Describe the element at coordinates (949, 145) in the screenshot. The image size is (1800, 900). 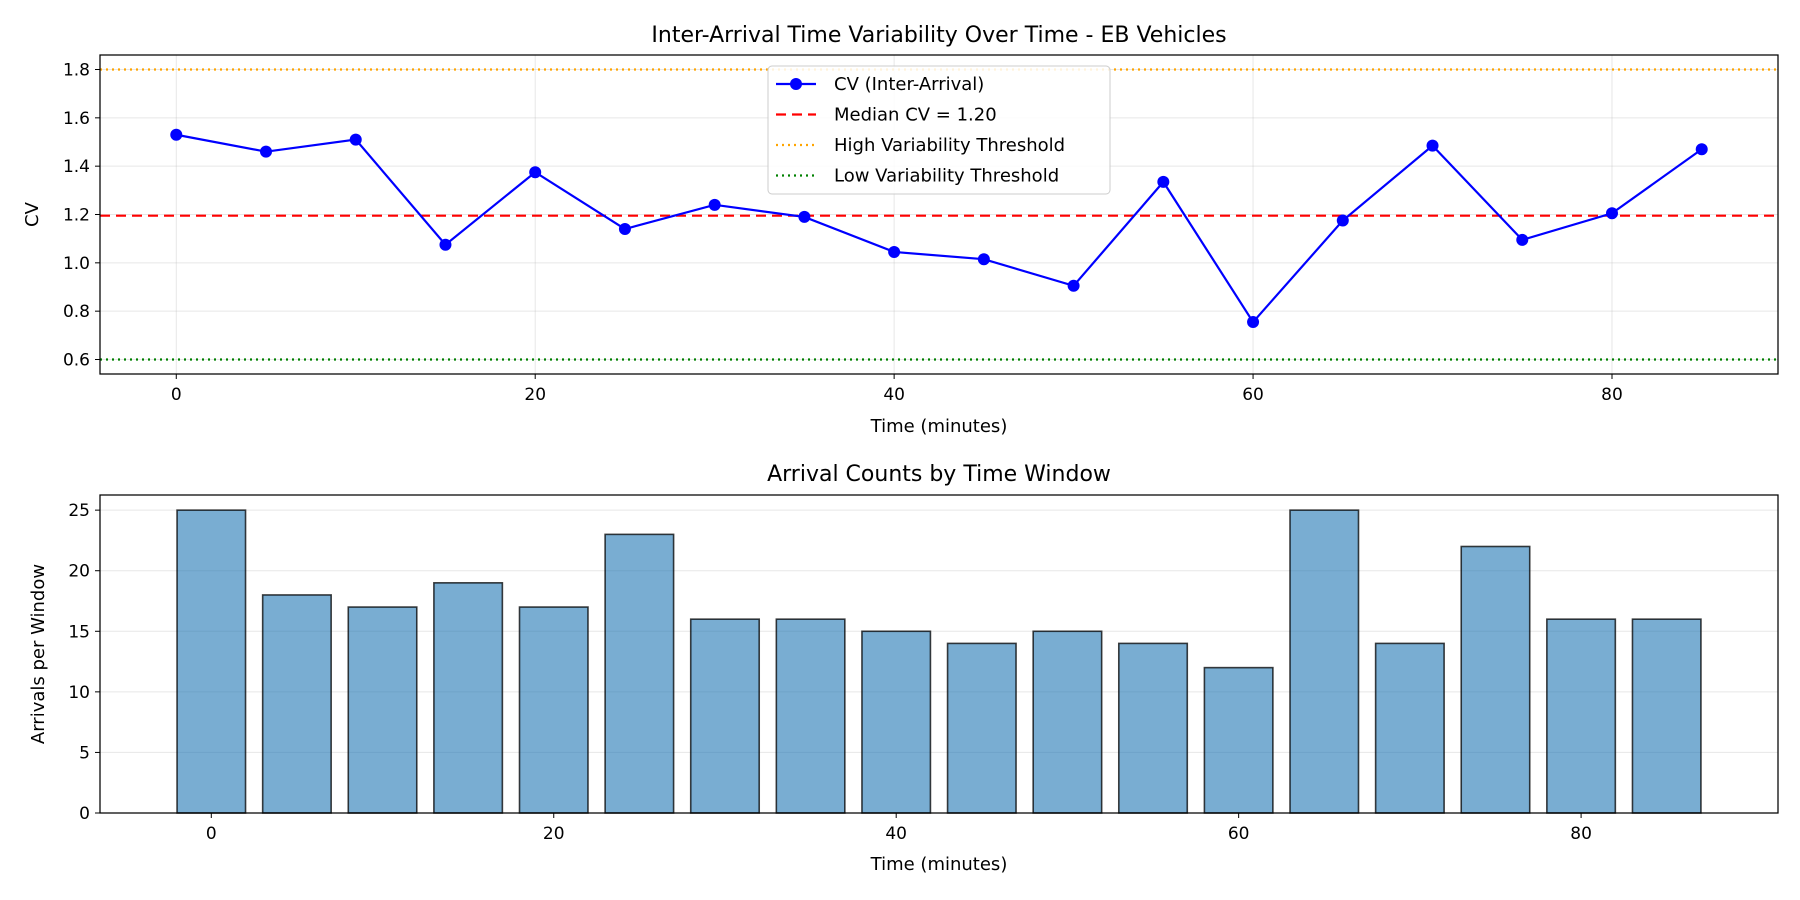
I see `legend-entry-label: High Variability Threshold` at that location.